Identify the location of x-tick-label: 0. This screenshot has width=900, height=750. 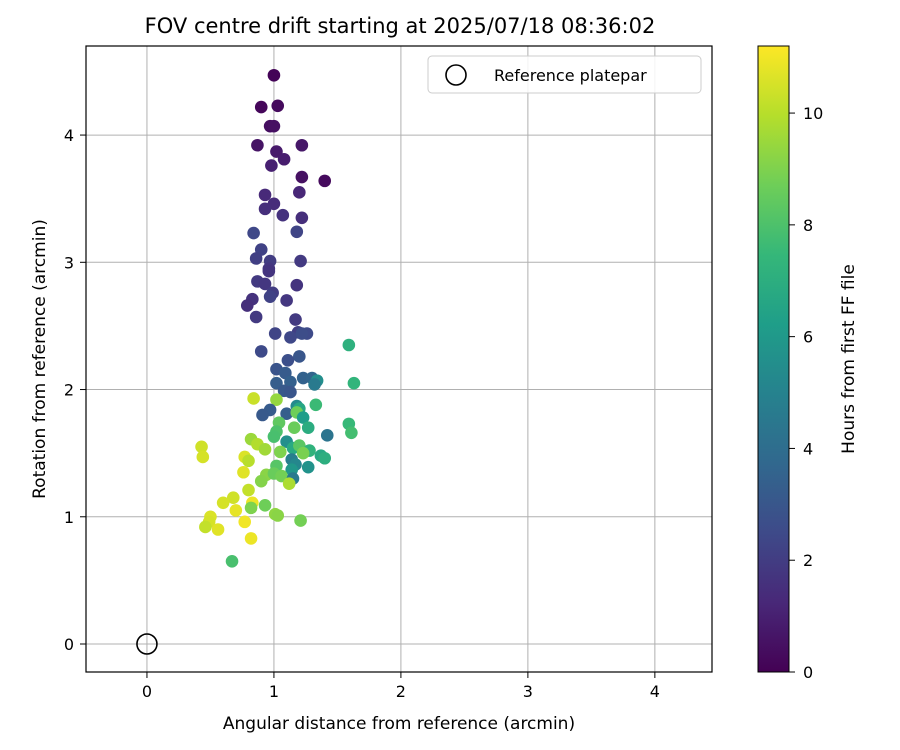
(147, 691).